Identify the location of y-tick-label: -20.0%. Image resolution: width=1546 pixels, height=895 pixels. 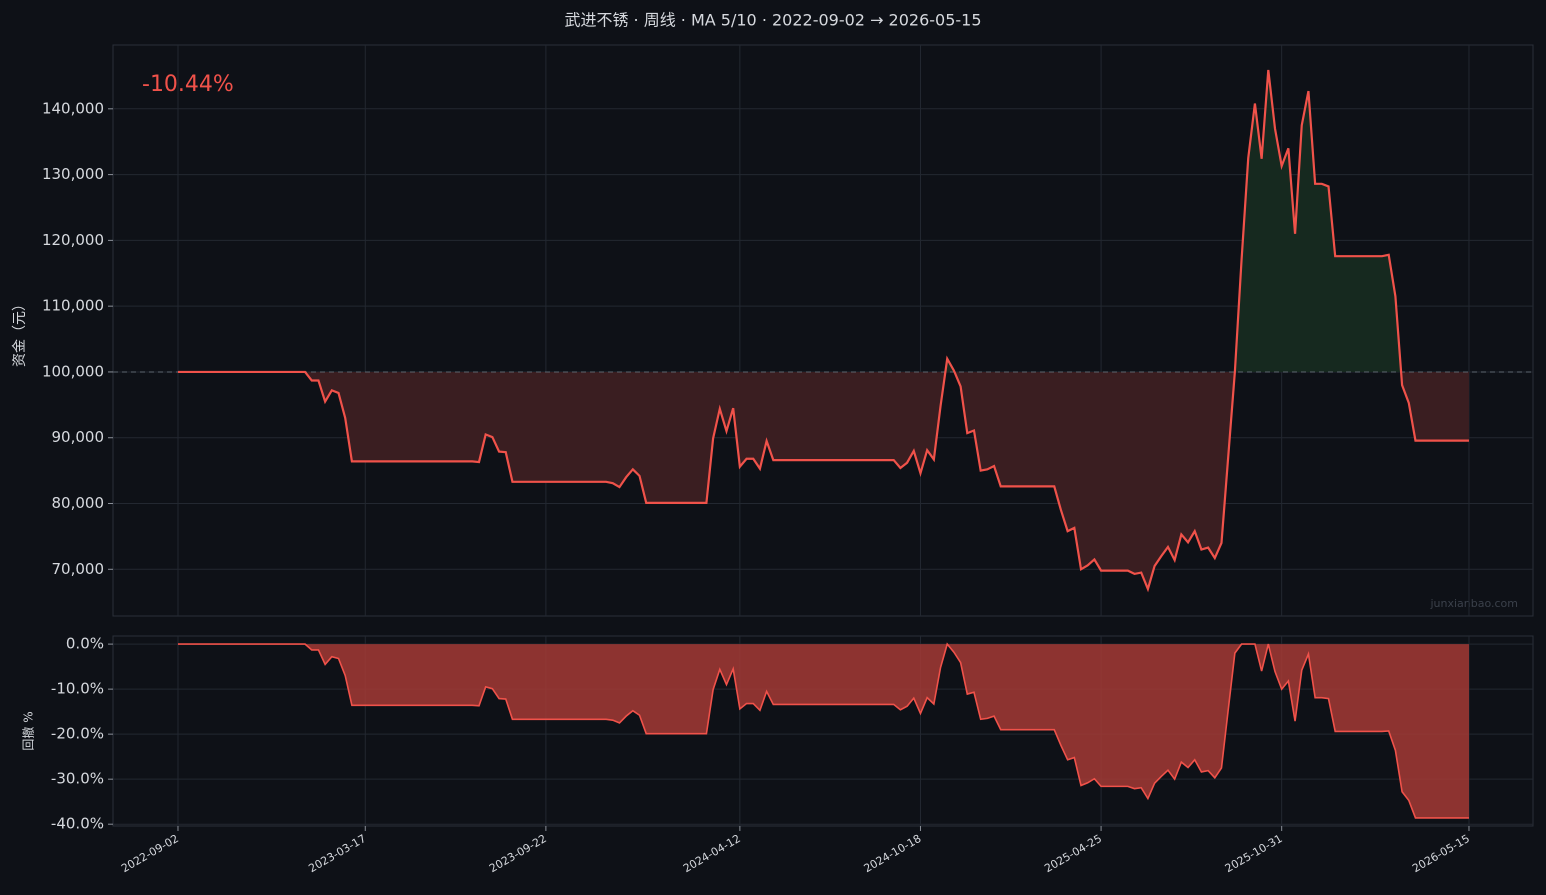
(77, 734).